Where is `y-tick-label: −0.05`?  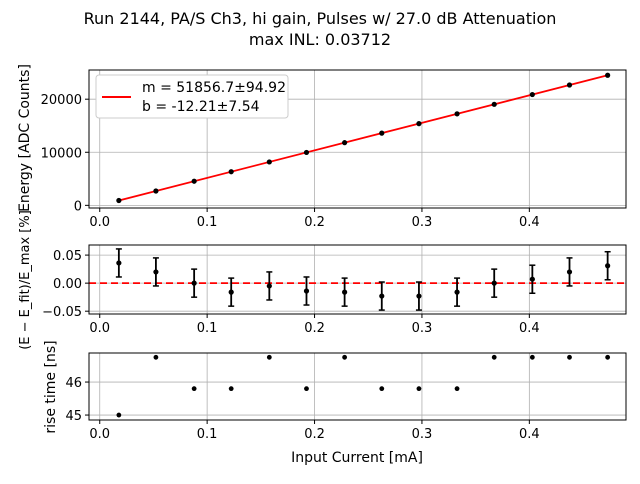
y-tick-label: −0.05 is located at coordinates (62, 312).